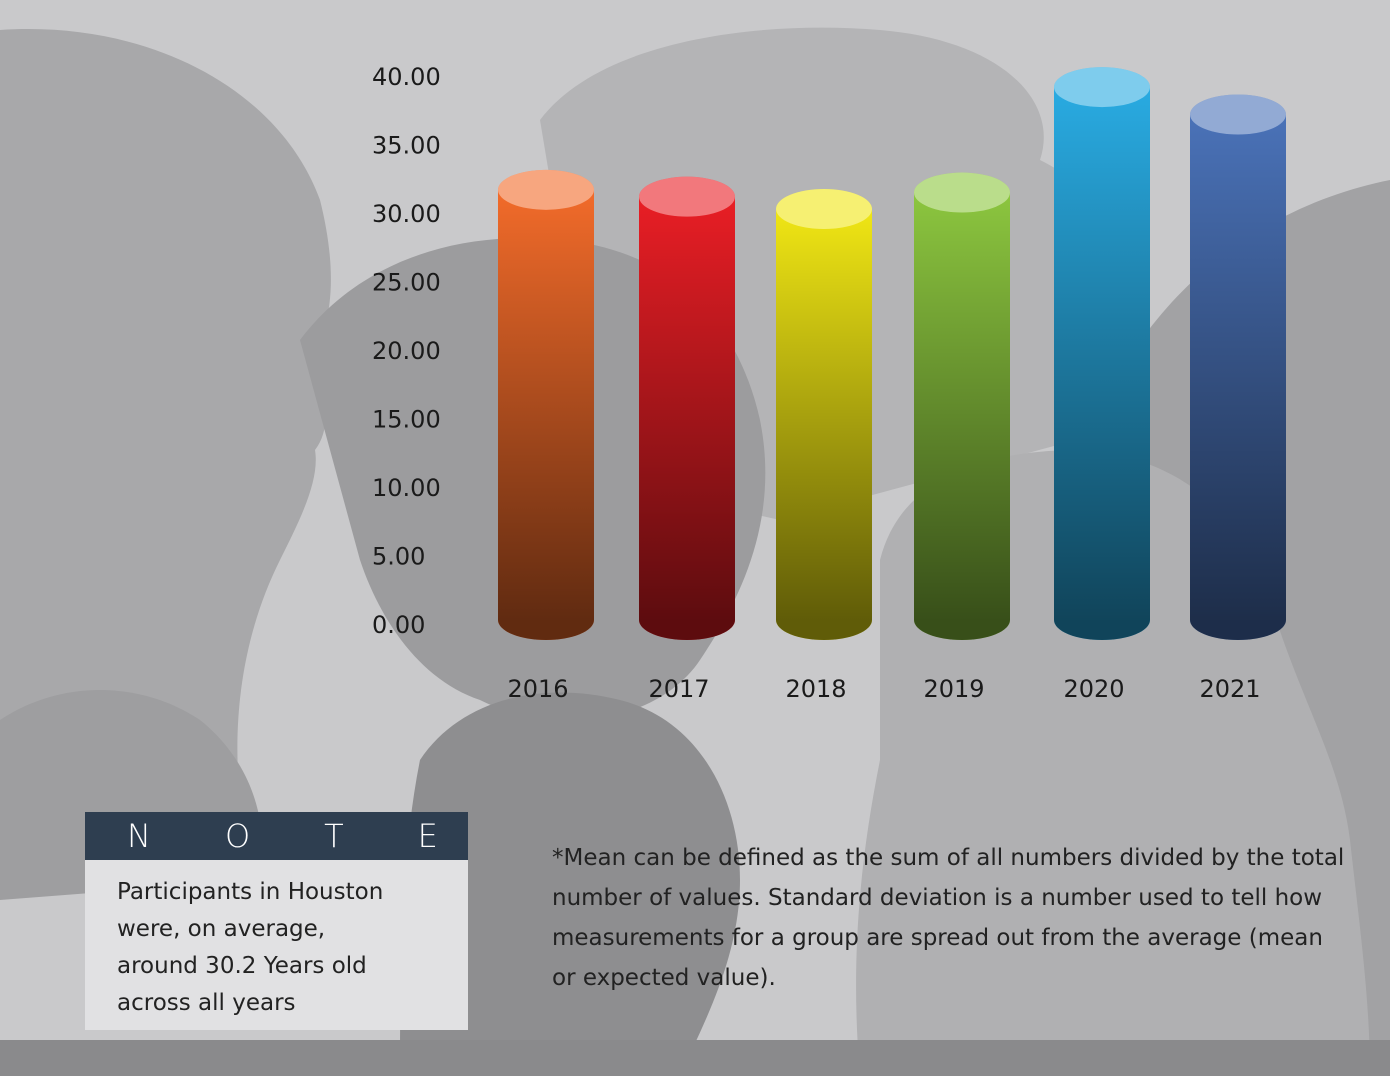 The width and height of the screenshot is (1390, 1076). Describe the element at coordinates (242, 966) in the screenshot. I see `text-line: around 30.2 Years old` at that location.